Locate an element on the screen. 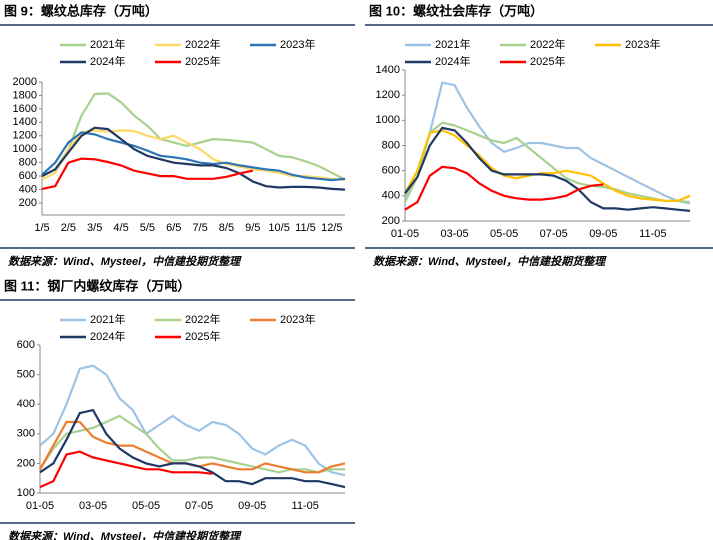  x-tick-label: 3/5 is located at coordinates (94, 228).